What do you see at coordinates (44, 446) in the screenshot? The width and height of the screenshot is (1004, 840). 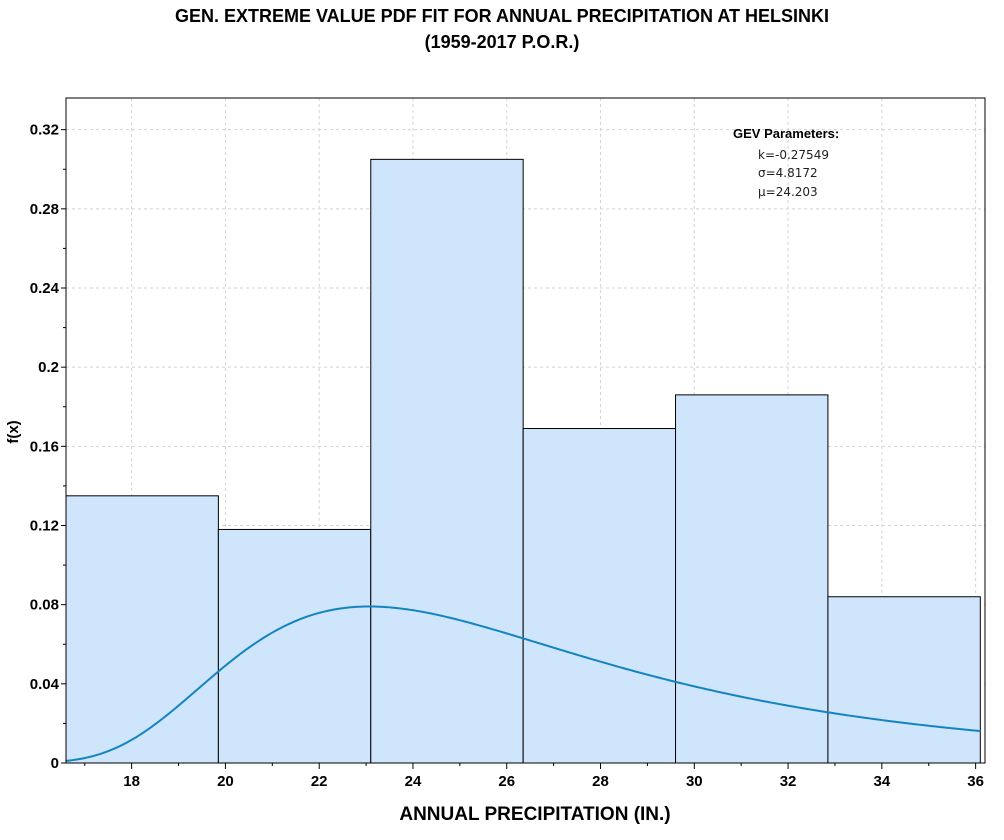 I see `y-tick-label: 0.16` at bounding box center [44, 446].